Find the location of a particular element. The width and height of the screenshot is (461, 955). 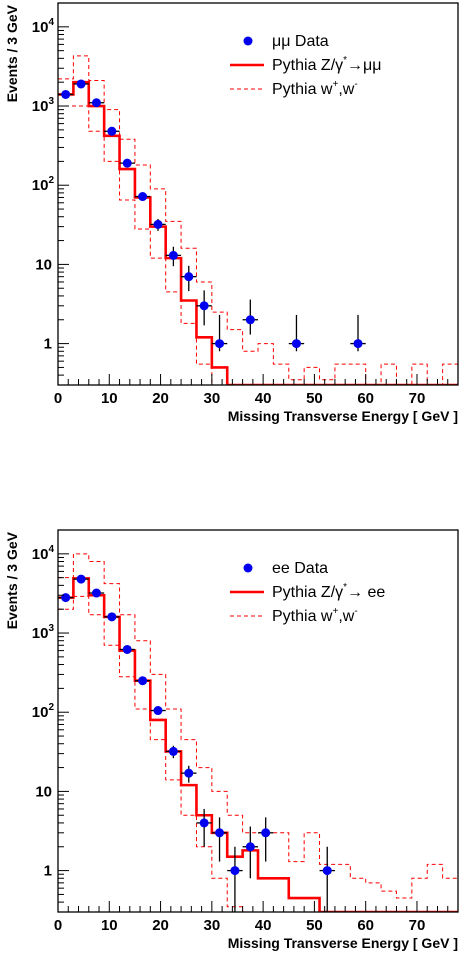

y-tick-label: 10² is located at coordinates (43, 711).